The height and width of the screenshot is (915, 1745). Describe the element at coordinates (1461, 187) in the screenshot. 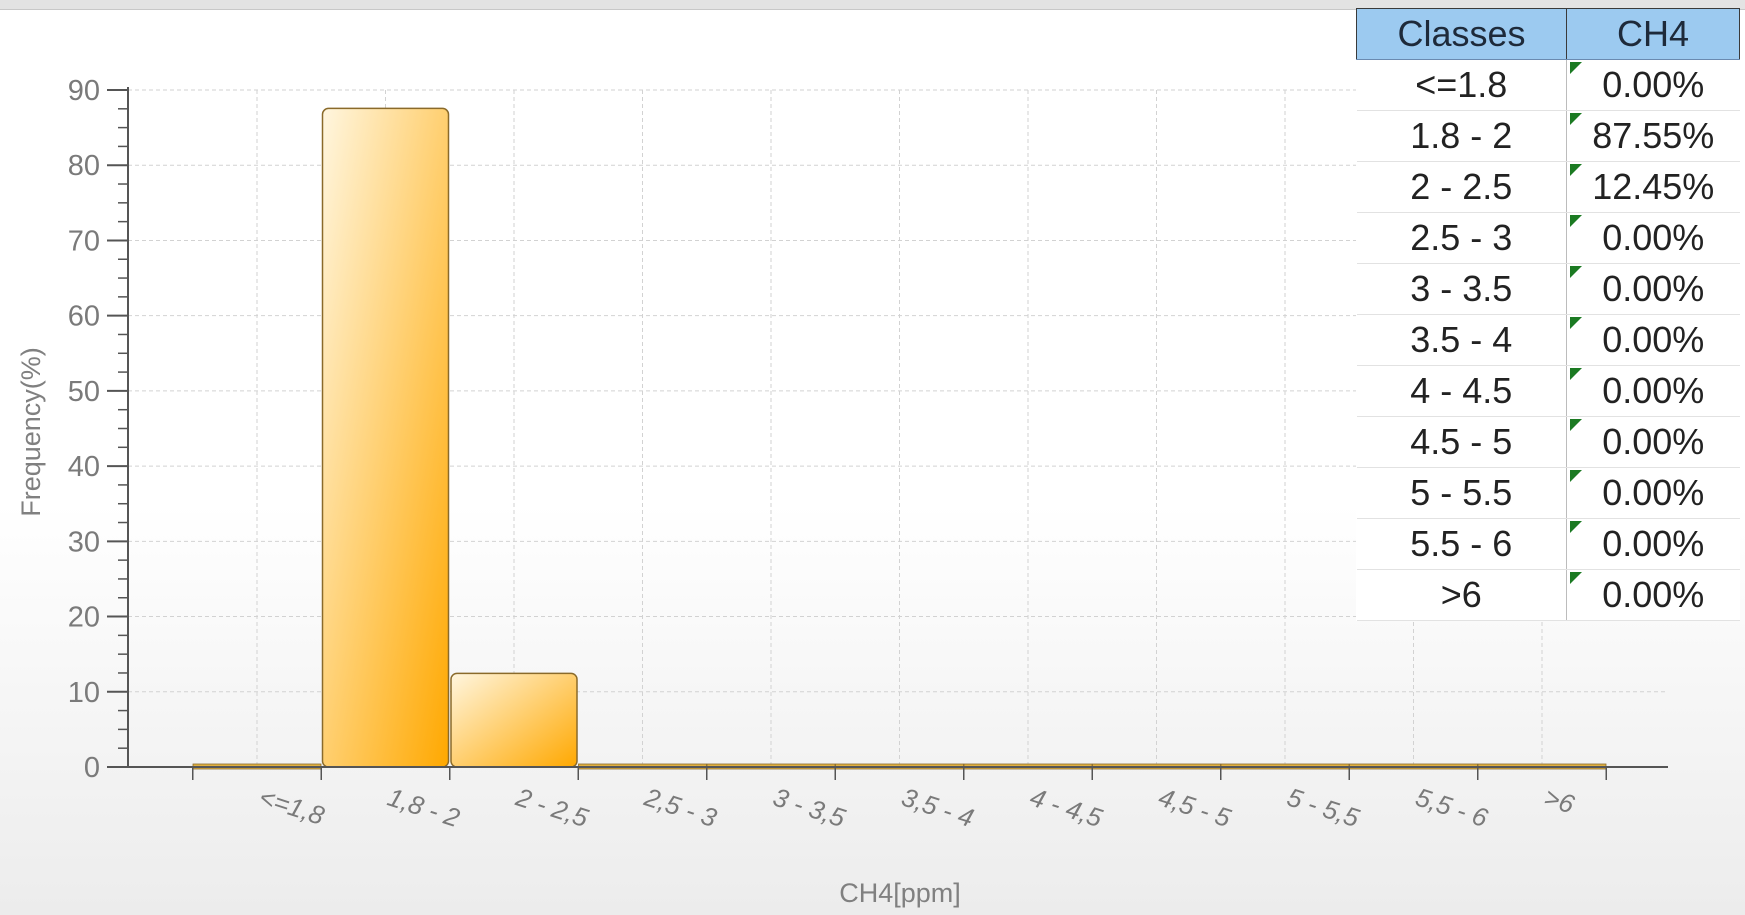

I see `class-cell: 2 - 2.5` at that location.